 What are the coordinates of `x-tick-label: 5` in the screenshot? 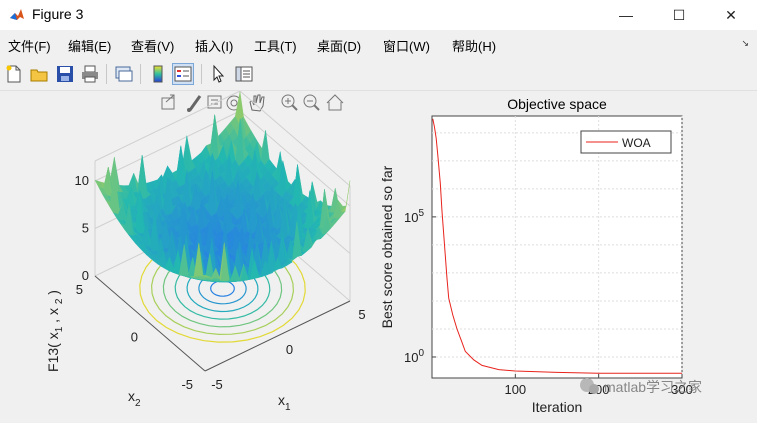 It's located at (361, 314).